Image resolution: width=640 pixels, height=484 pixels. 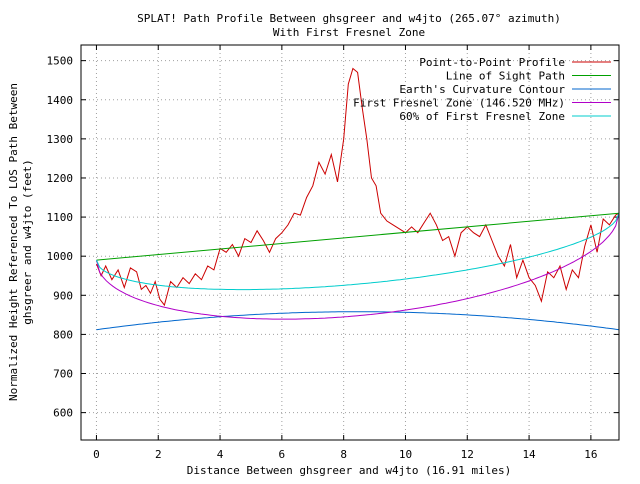 I want to click on y-tick-label: 700, so click(x=63, y=374).